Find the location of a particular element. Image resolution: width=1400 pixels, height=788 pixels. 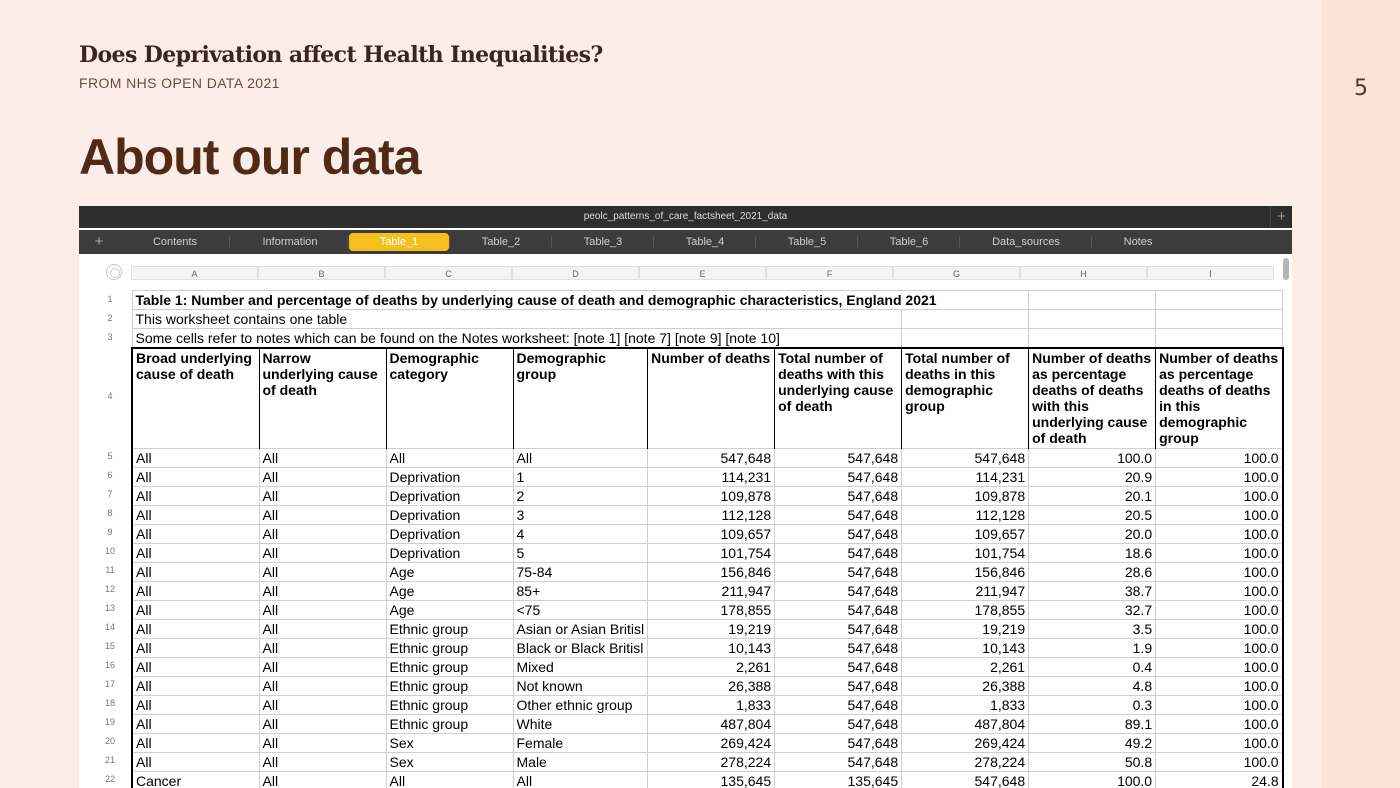

table-cell: 2 is located at coordinates (580, 495).